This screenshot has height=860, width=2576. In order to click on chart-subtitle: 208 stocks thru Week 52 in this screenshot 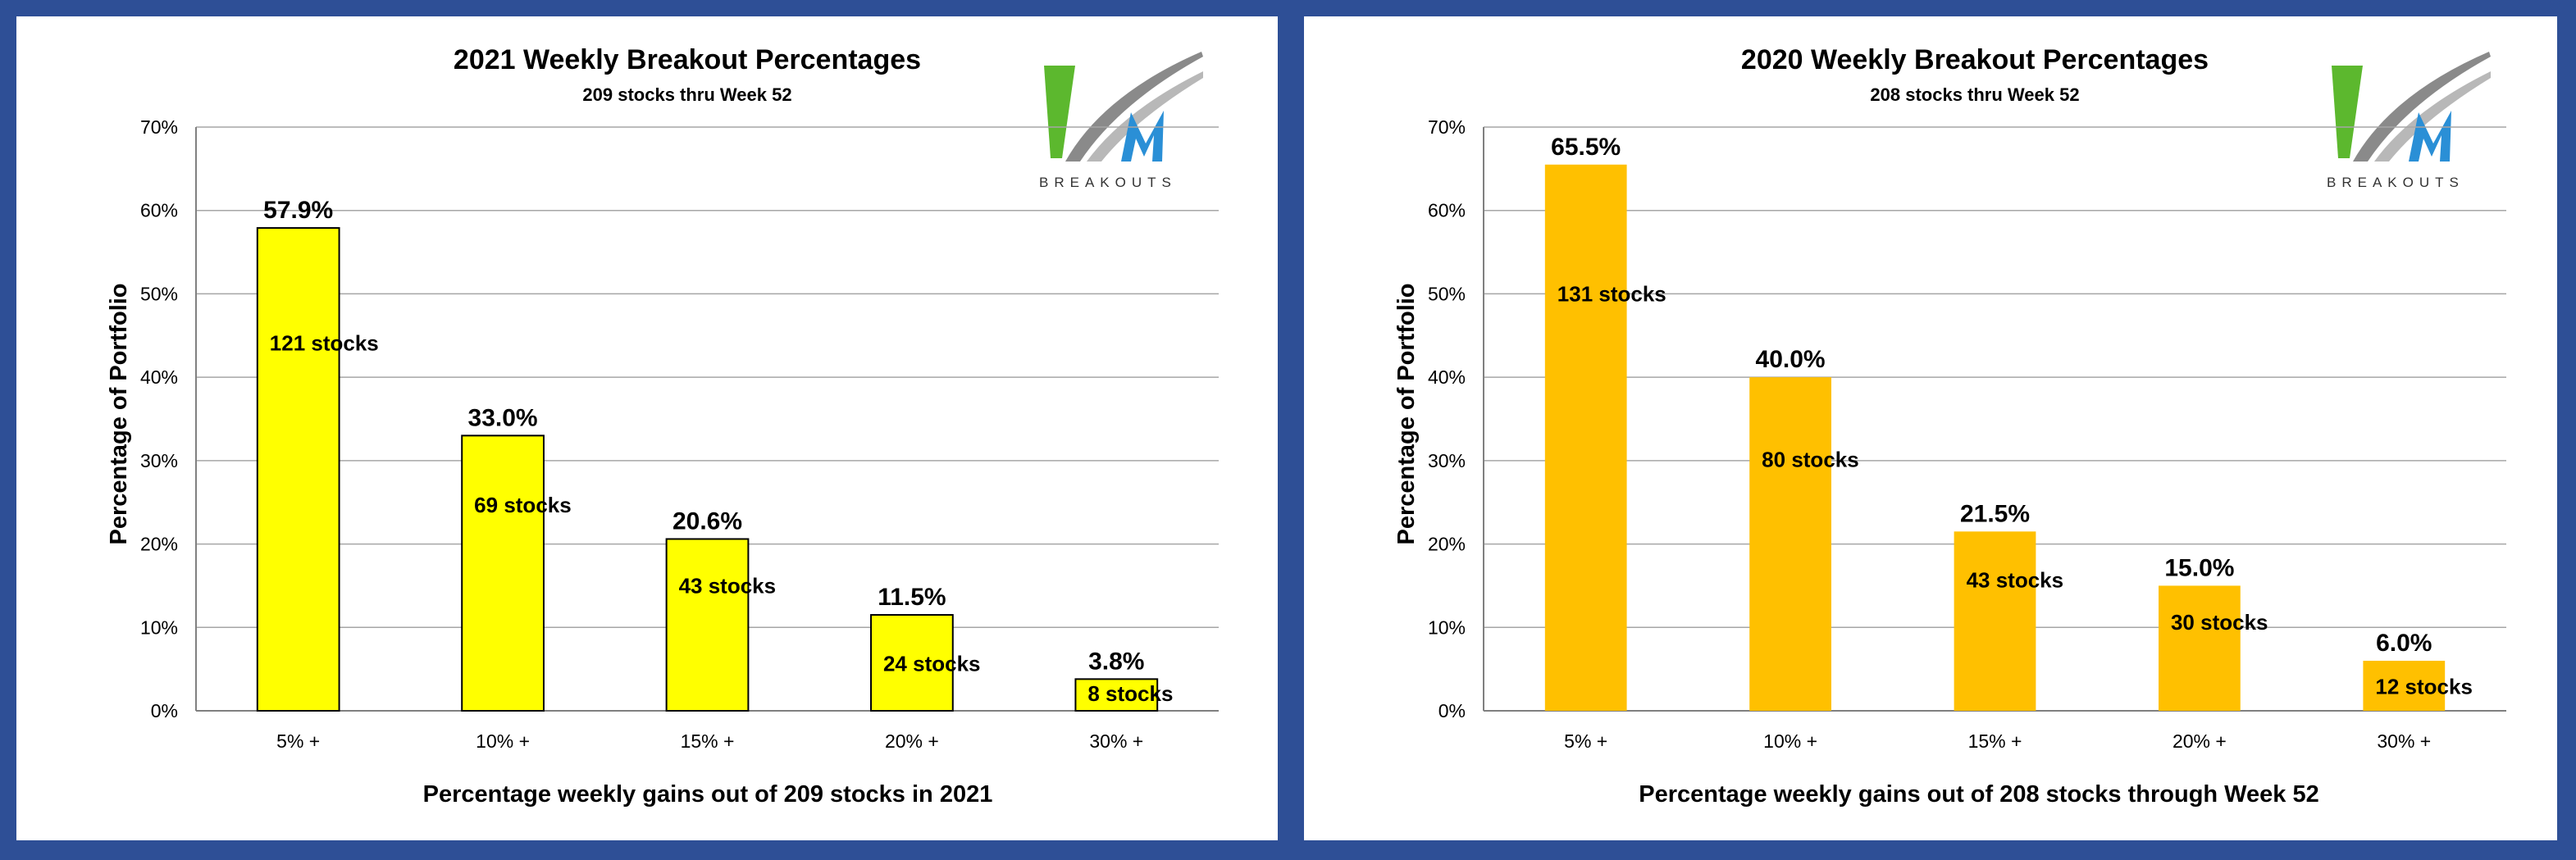, I will do `click(1974, 95)`.